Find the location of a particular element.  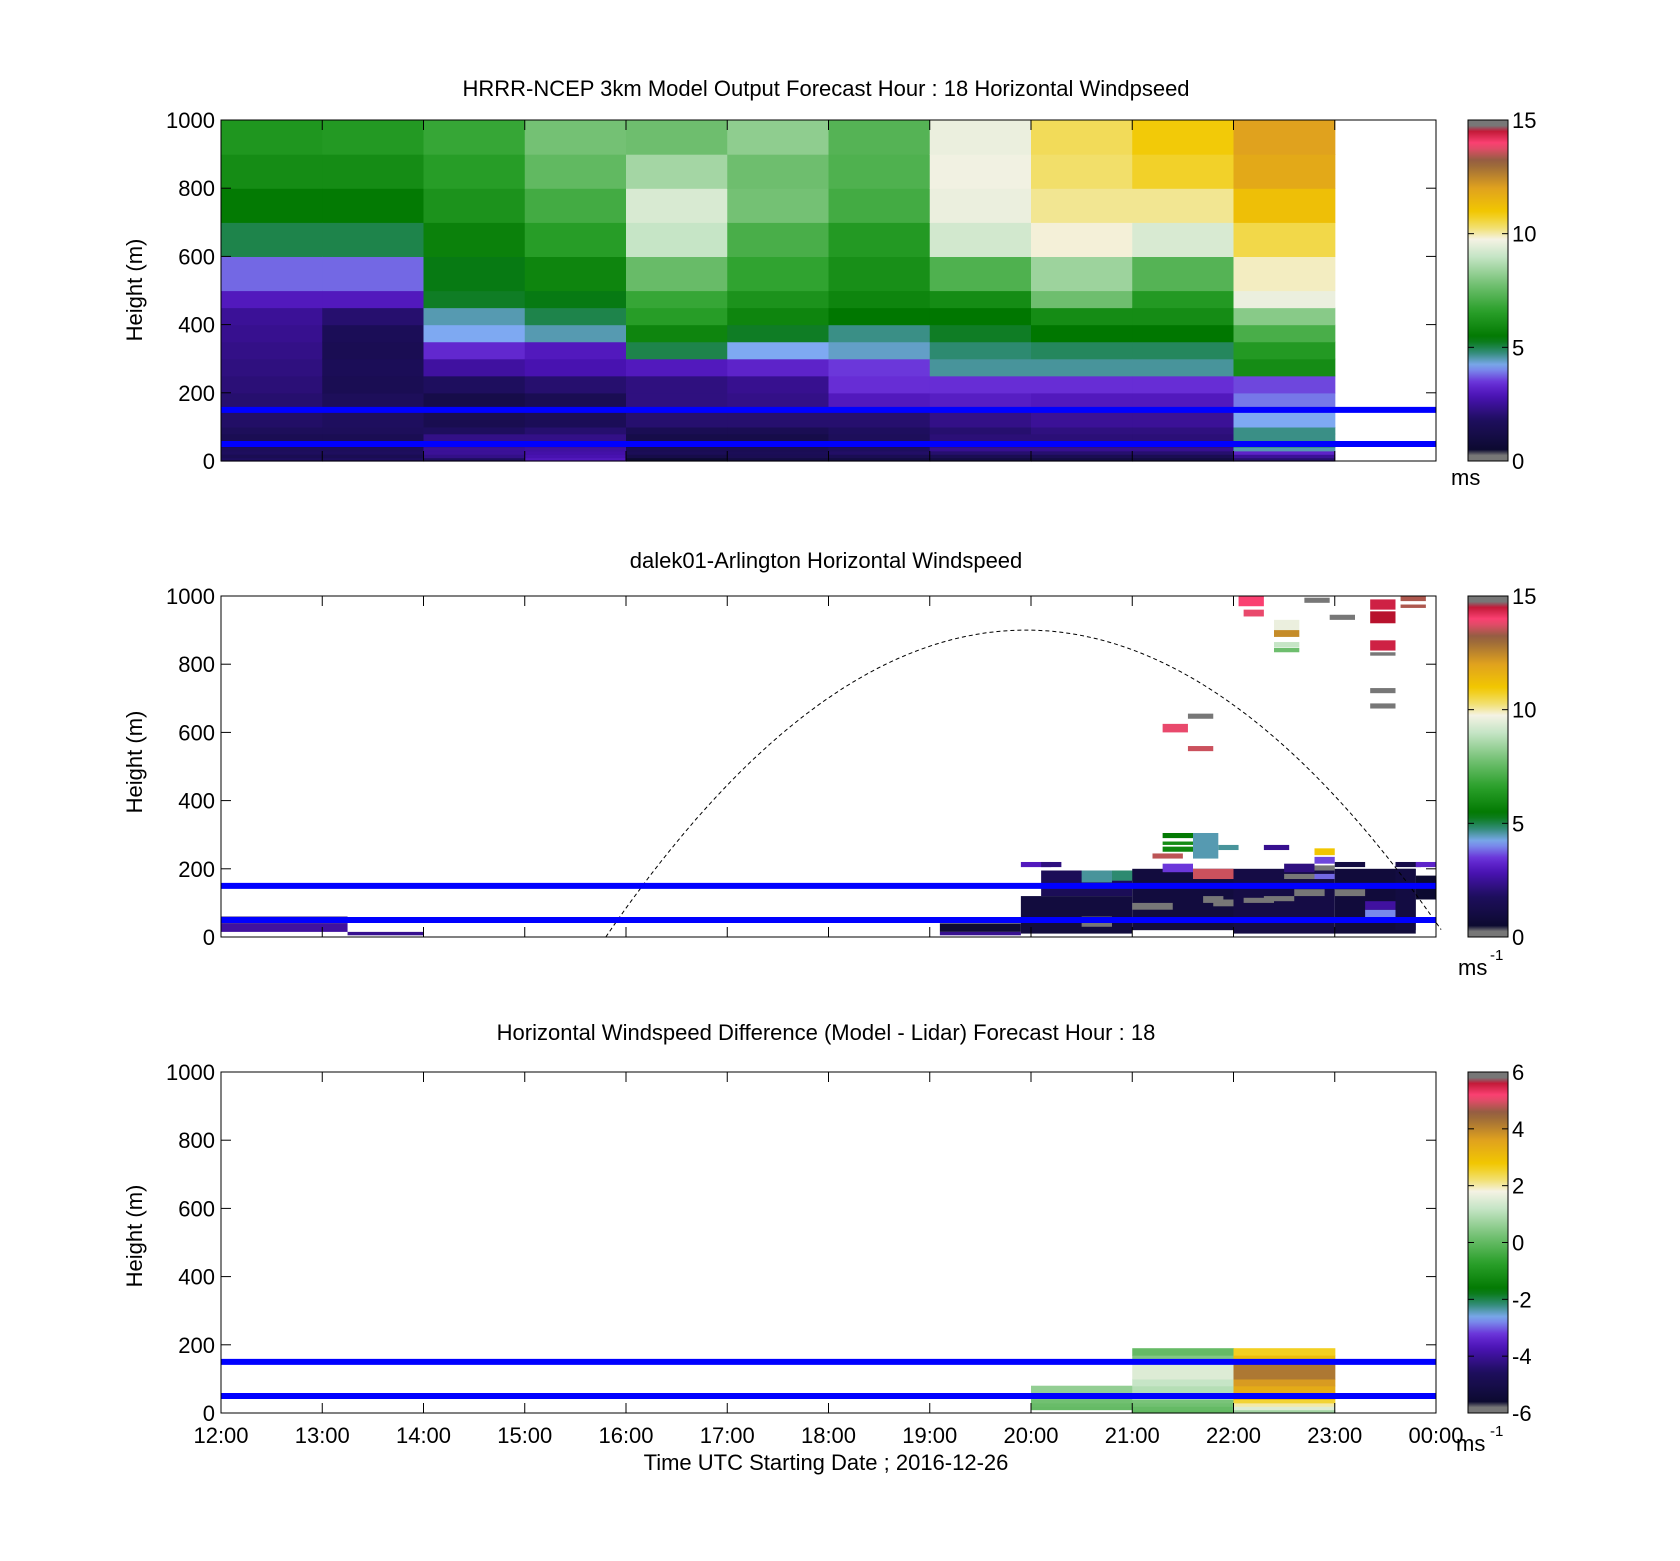

colorbar-tick-label: 15 is located at coordinates (1524, 120).